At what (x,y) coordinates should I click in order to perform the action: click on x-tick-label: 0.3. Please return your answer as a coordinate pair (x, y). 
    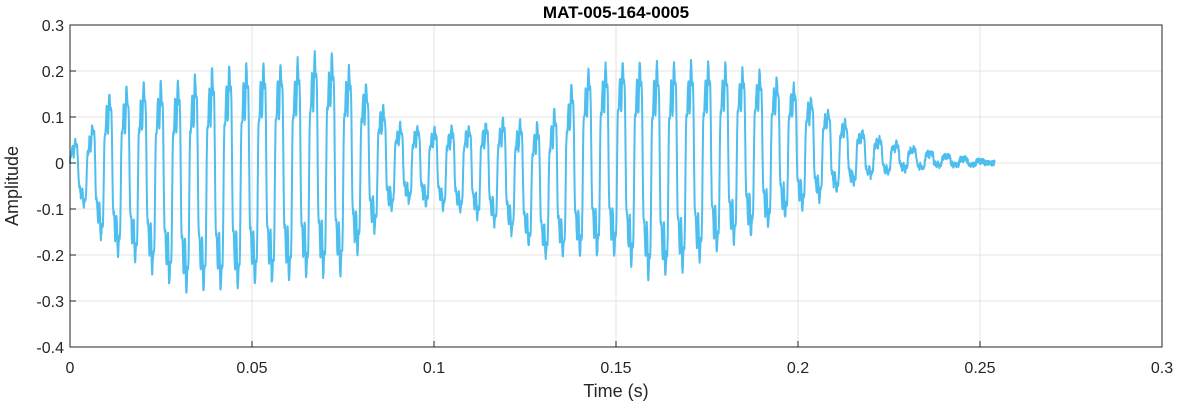
    Looking at the image, I should click on (1162, 368).